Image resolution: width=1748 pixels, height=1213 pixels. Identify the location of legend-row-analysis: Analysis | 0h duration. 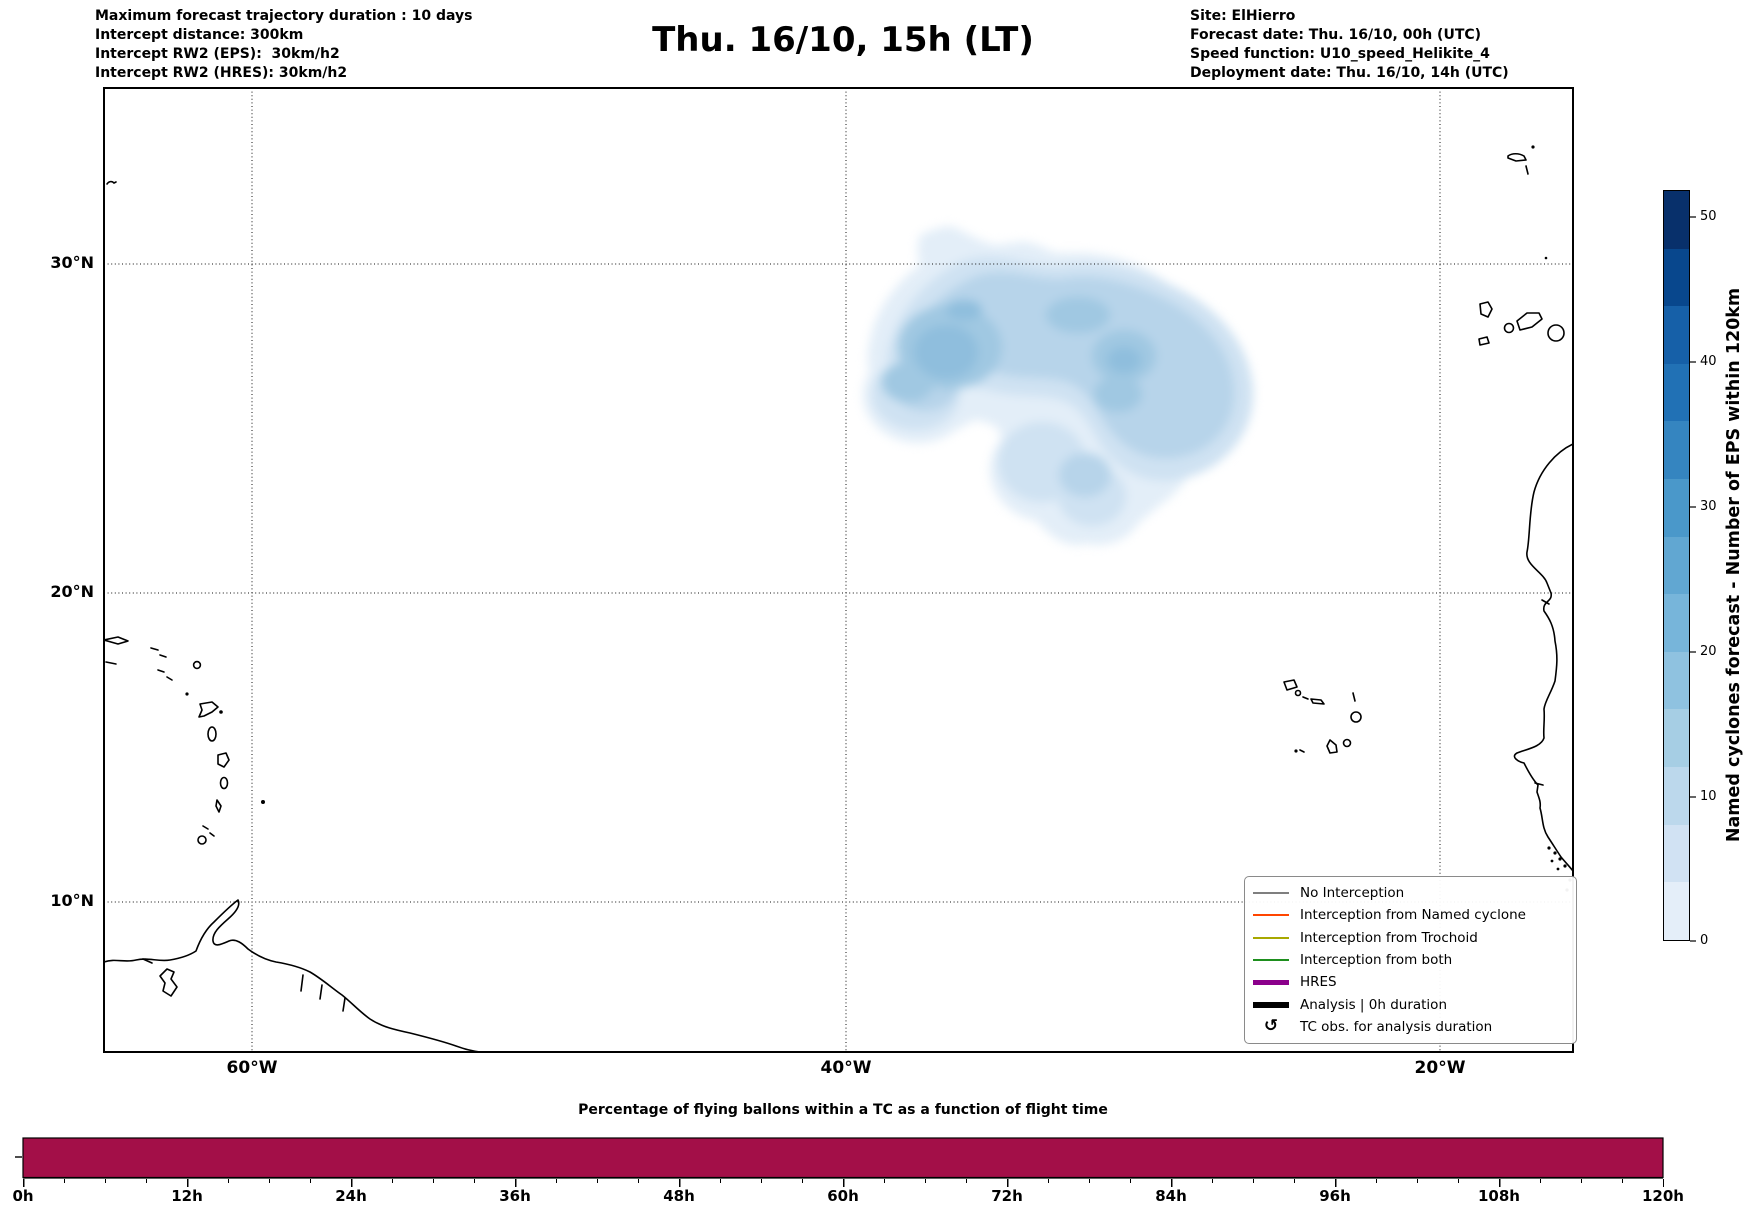
(1410, 1005).